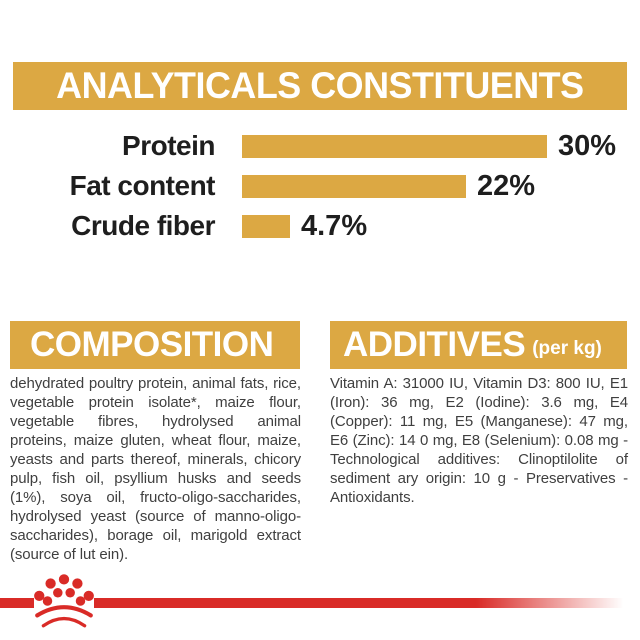  I want to click on chart-row: Crude fiber 4.7%, so click(320, 226).